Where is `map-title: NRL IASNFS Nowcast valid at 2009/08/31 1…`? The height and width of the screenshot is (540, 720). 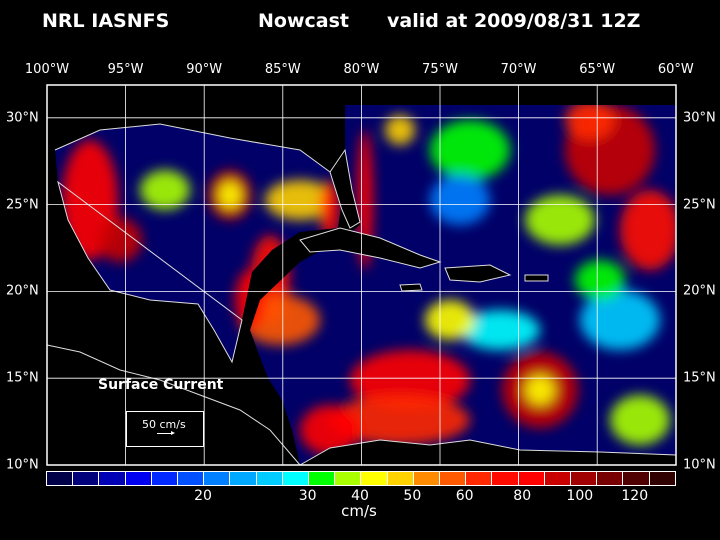
map-title: NRL IASNFS Nowcast valid at 2009/08/31 1… is located at coordinates (360, 22).